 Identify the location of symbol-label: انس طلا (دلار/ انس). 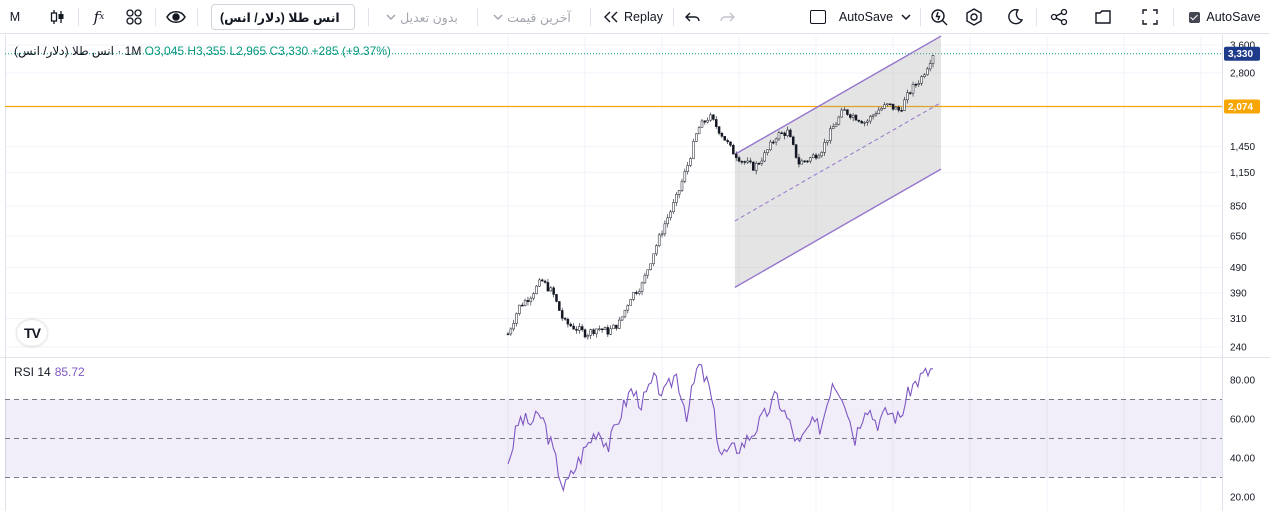
(280, 17).